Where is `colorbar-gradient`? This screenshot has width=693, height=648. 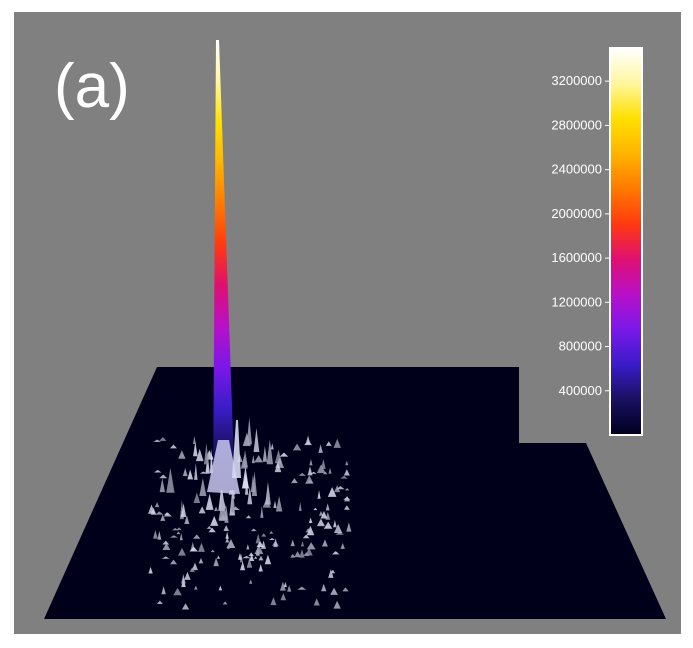
colorbar-gradient is located at coordinates (626, 241).